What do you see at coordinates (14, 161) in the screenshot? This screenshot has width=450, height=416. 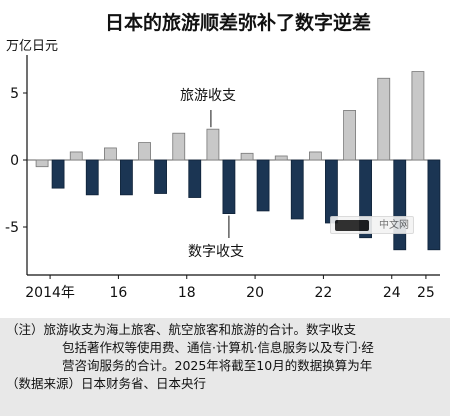 I see `y-tick-label: 0` at bounding box center [14, 161].